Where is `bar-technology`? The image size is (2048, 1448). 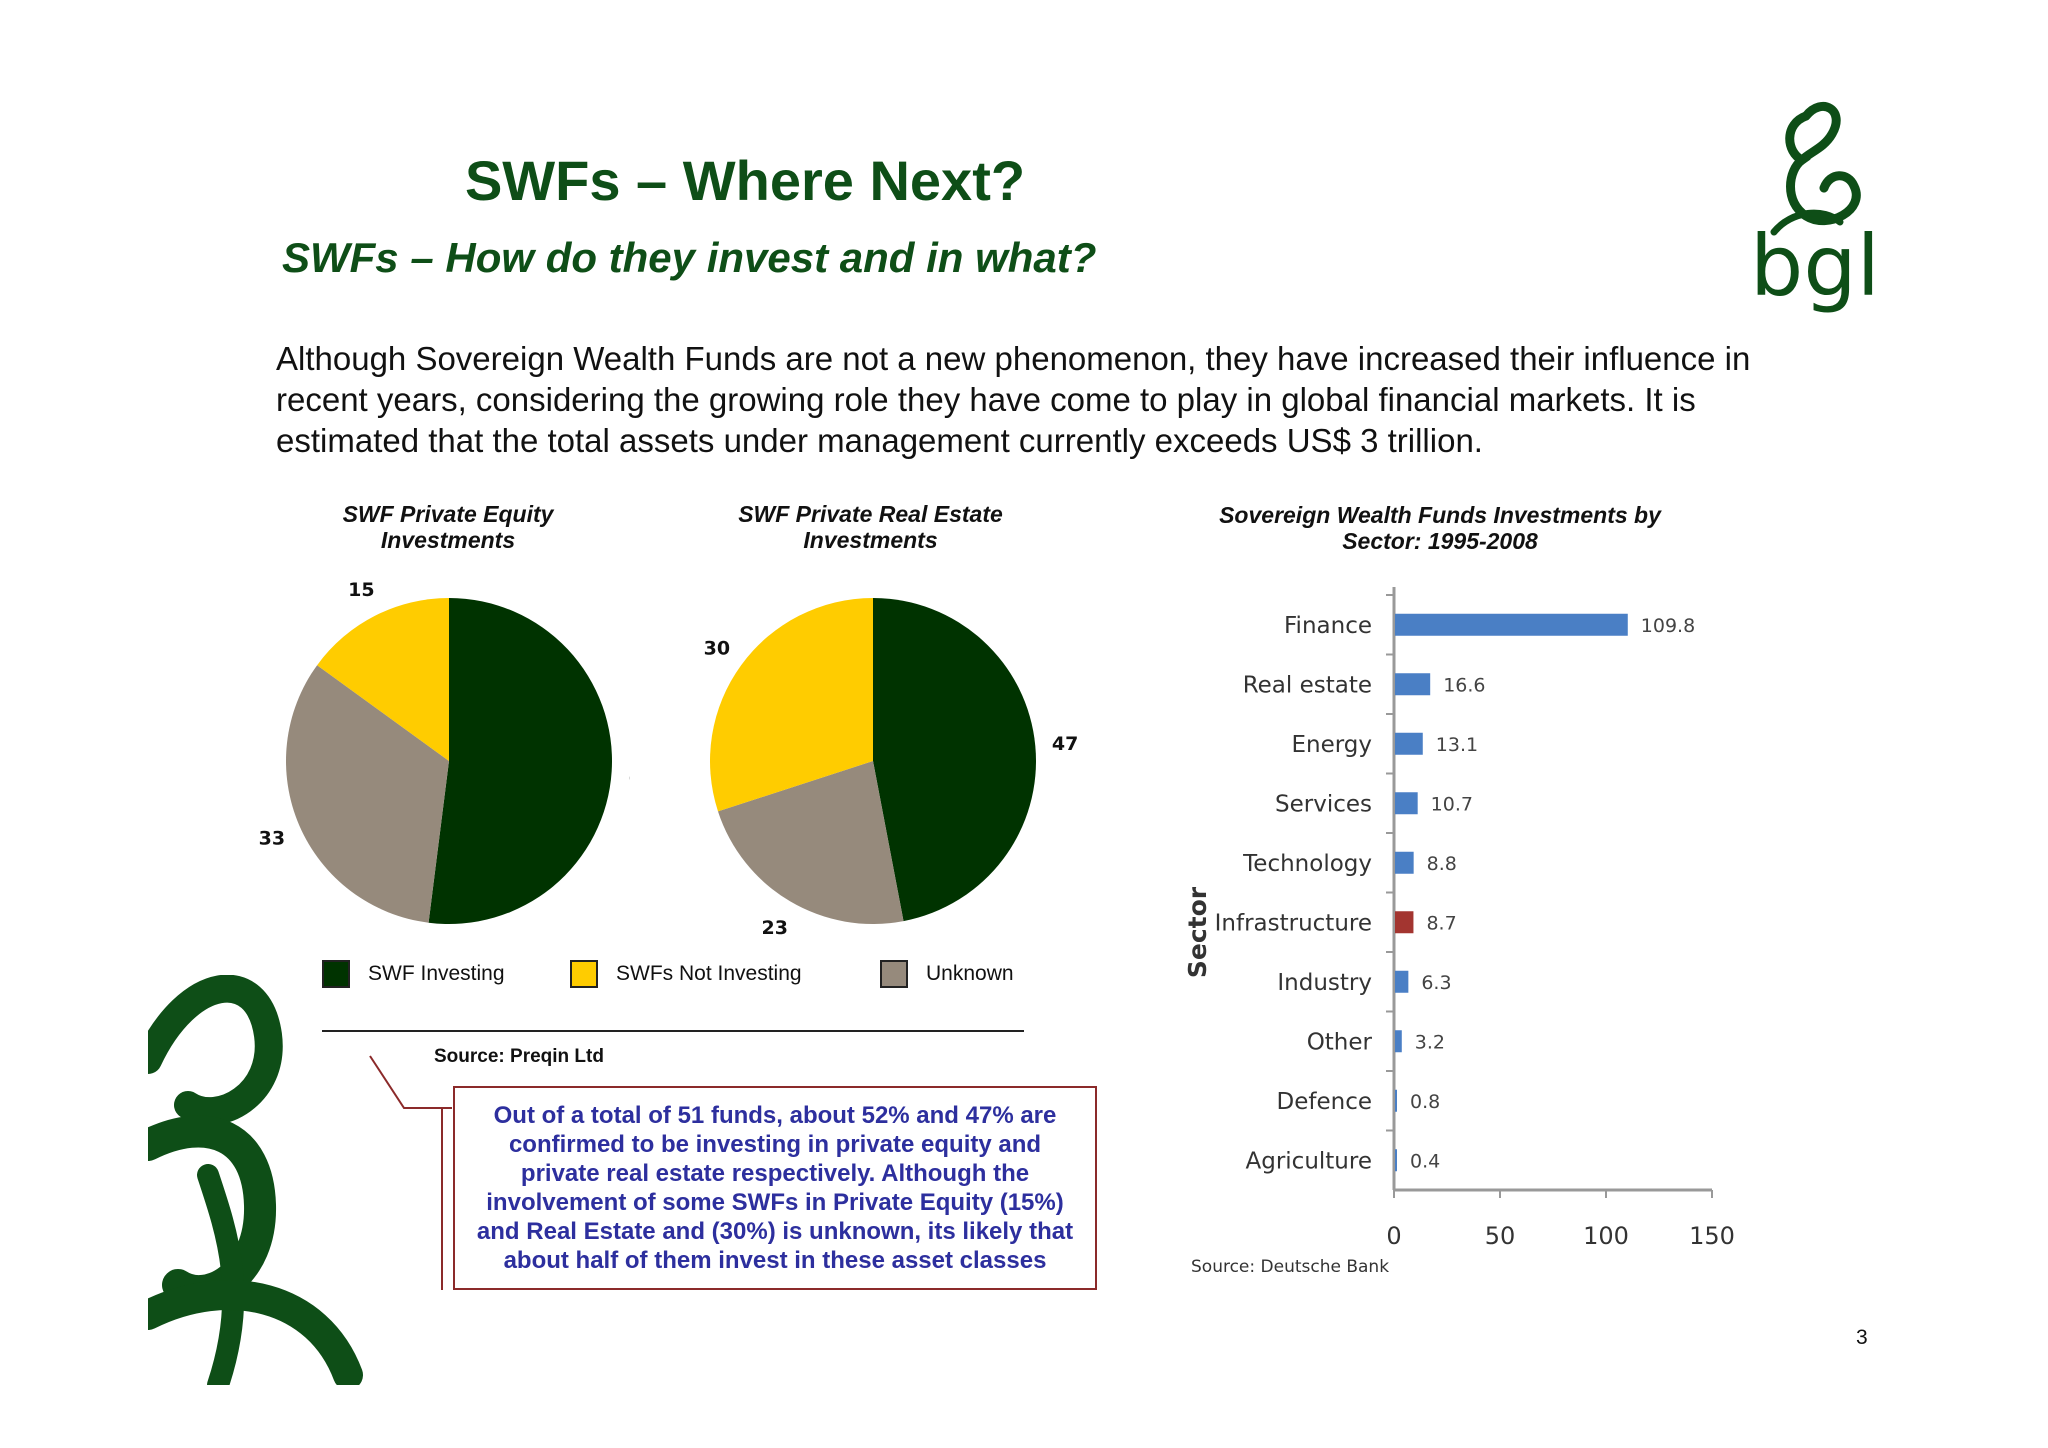 bar-technology is located at coordinates (1404, 862).